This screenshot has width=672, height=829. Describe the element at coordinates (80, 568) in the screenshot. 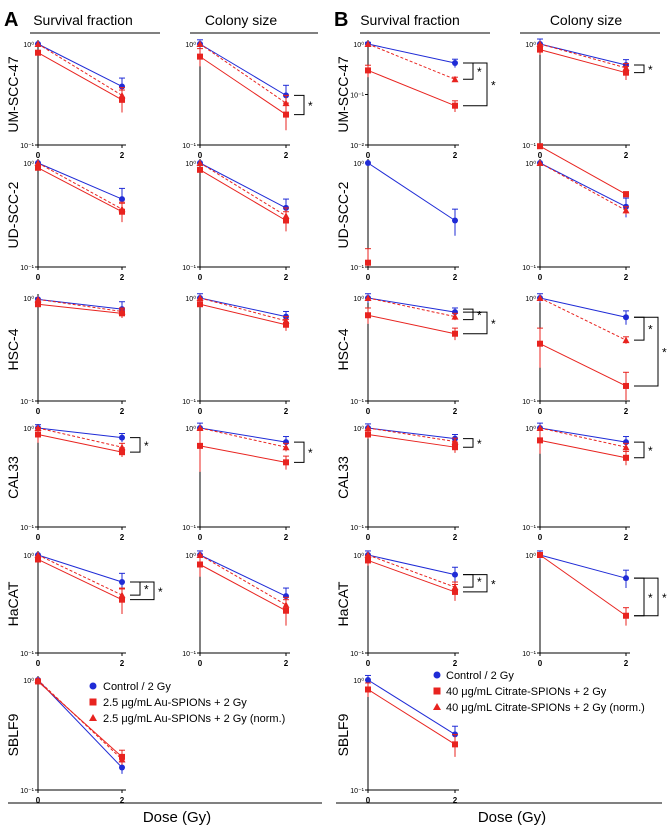

I see `panel-a-hacat-survival-fraction-series-control-2-gy-line` at that location.